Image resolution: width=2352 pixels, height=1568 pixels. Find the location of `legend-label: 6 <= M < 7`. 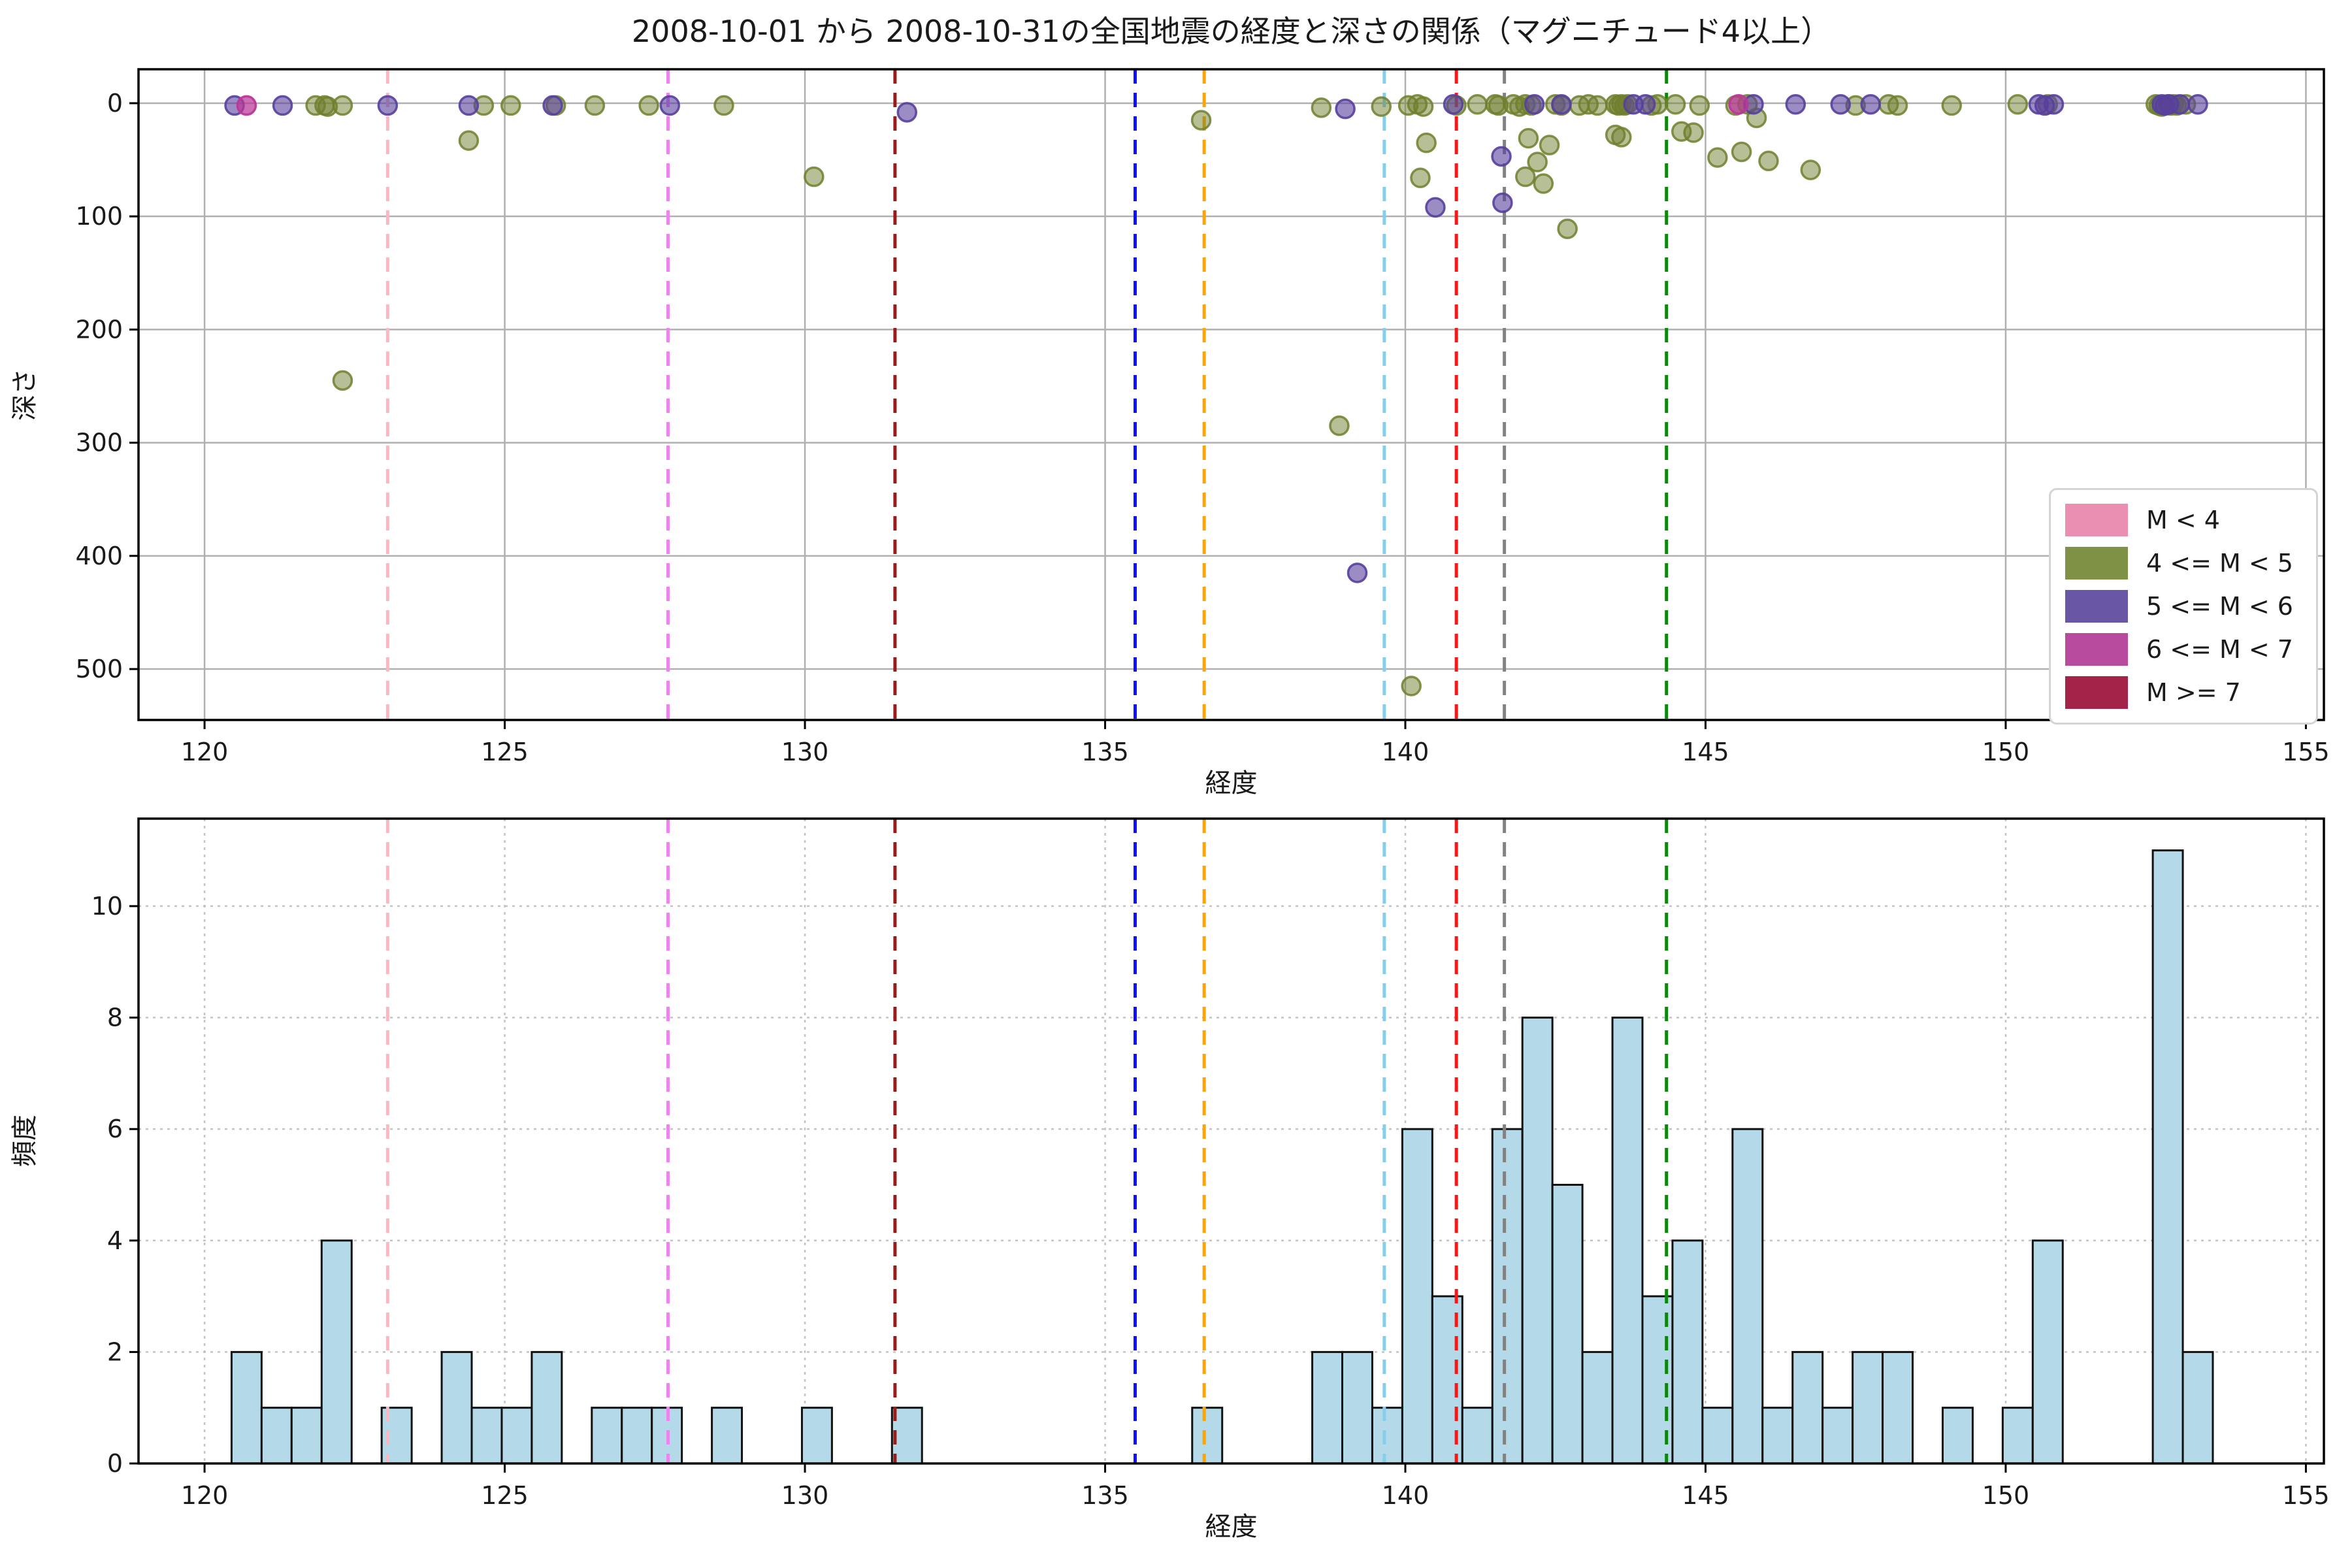

legend-label: 6 <= M < 7 is located at coordinates (2219, 649).